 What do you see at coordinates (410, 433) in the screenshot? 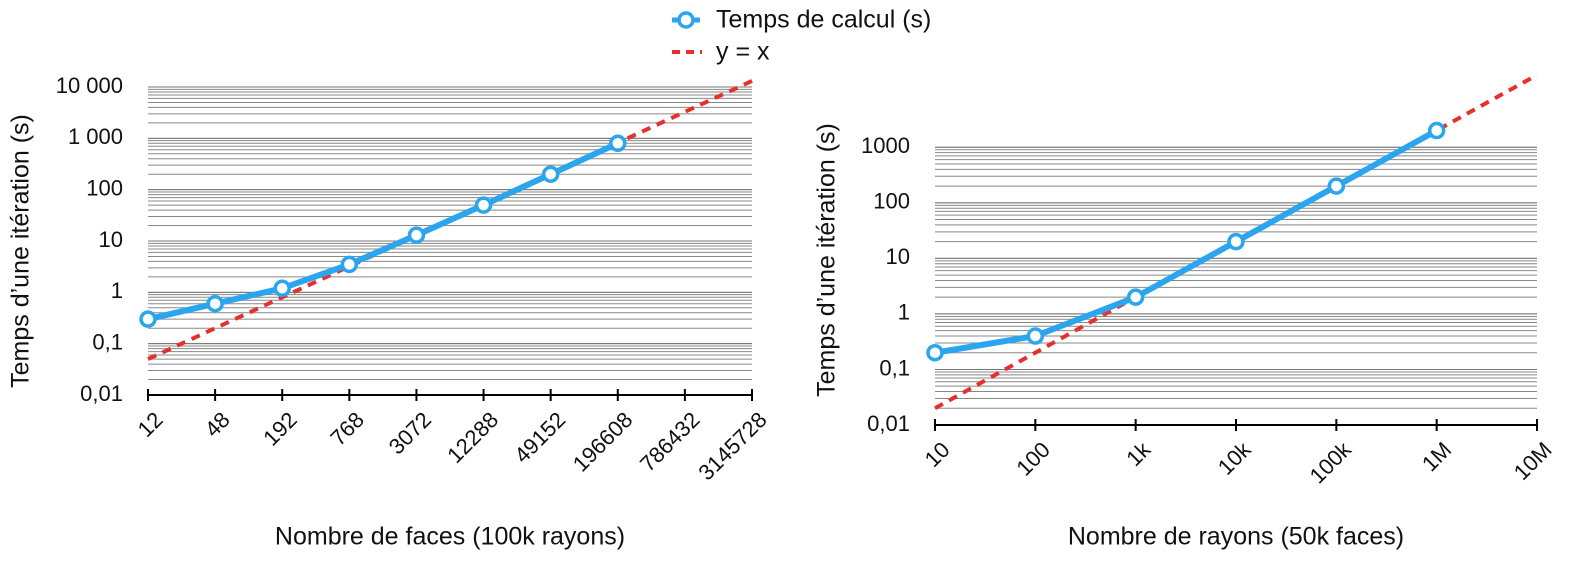
I see `x-tick-label: 3072` at bounding box center [410, 433].